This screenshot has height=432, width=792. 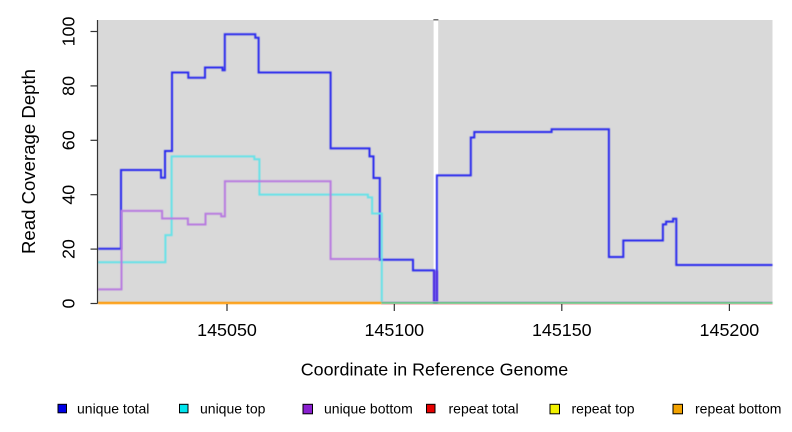 I want to click on svg-text: unique bottom, so click(x=368, y=409).